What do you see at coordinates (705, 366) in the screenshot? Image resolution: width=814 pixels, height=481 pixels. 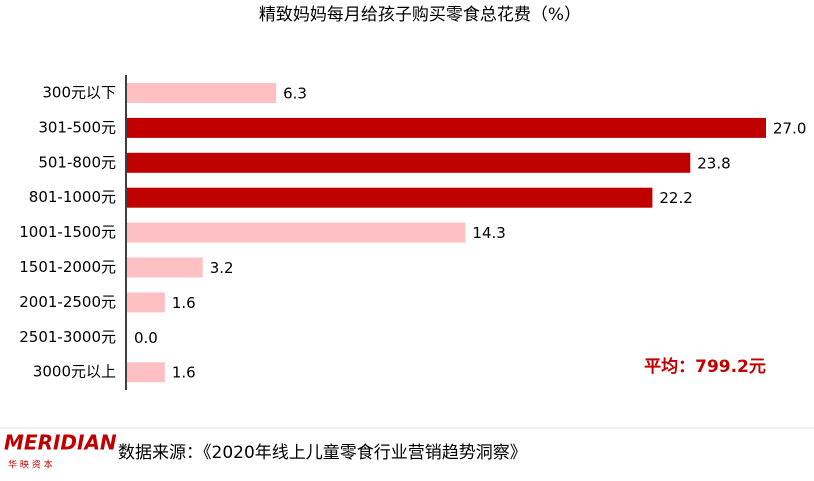 I see `annotation: 平均：799.2元` at bounding box center [705, 366].